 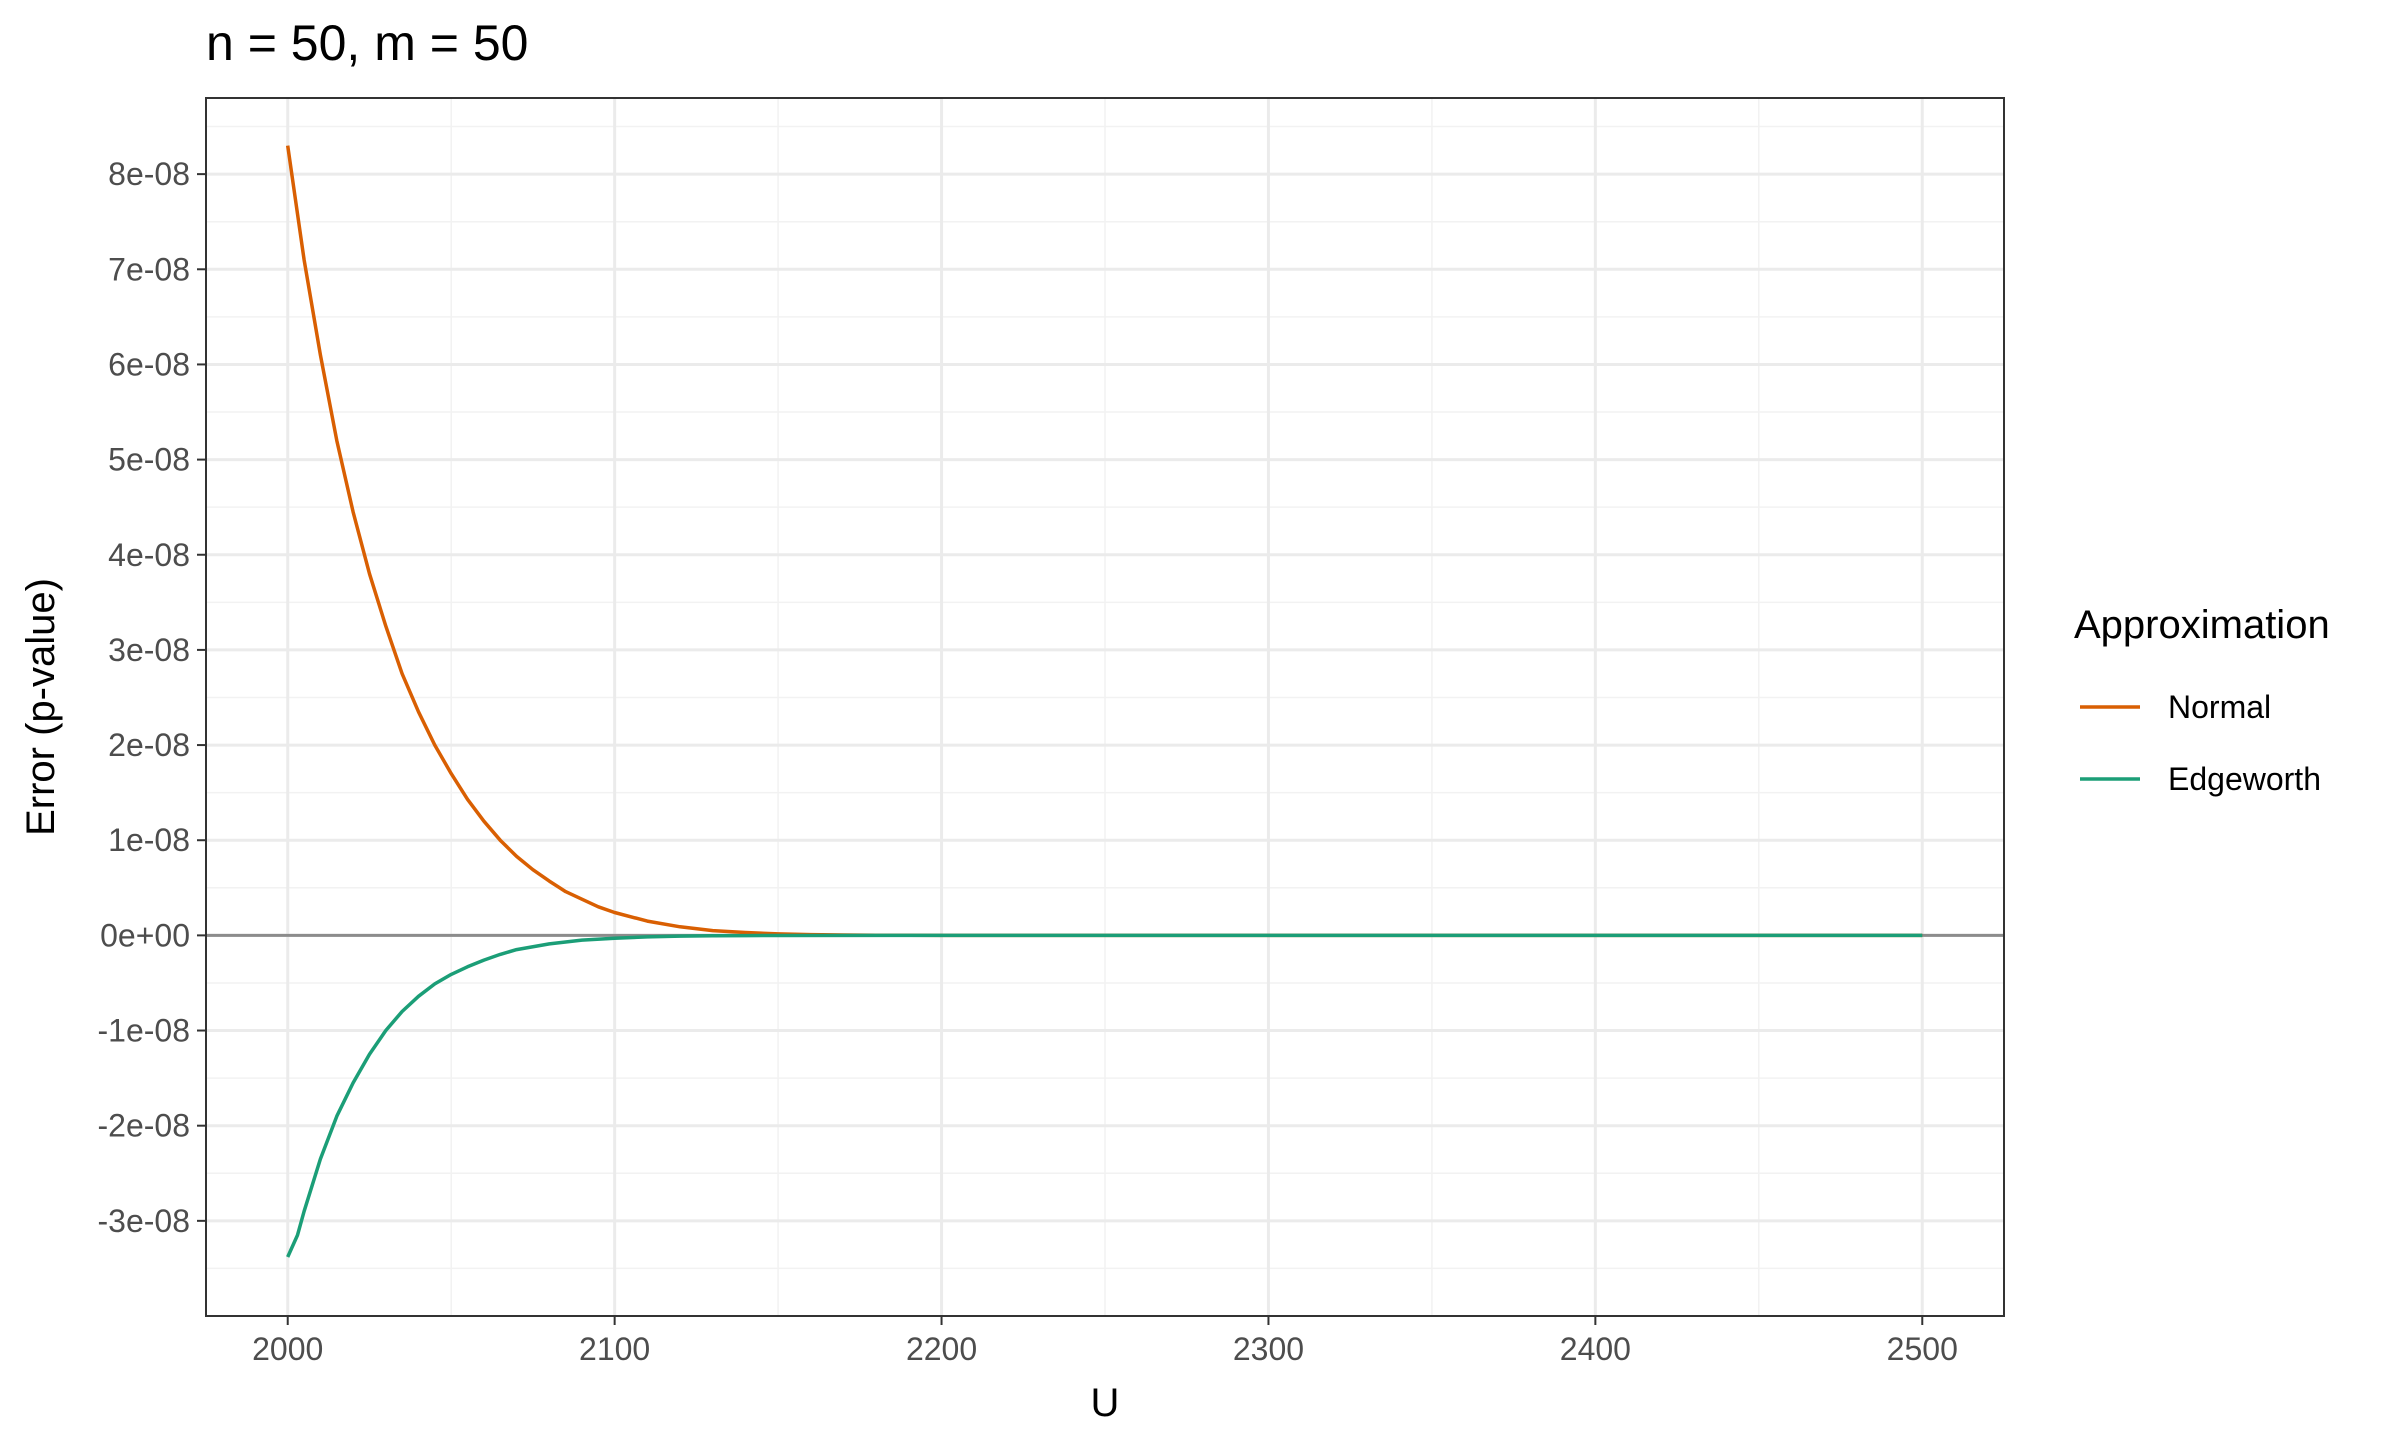 I want to click on x-tick-label: 2300, so click(x=1268, y=1349).